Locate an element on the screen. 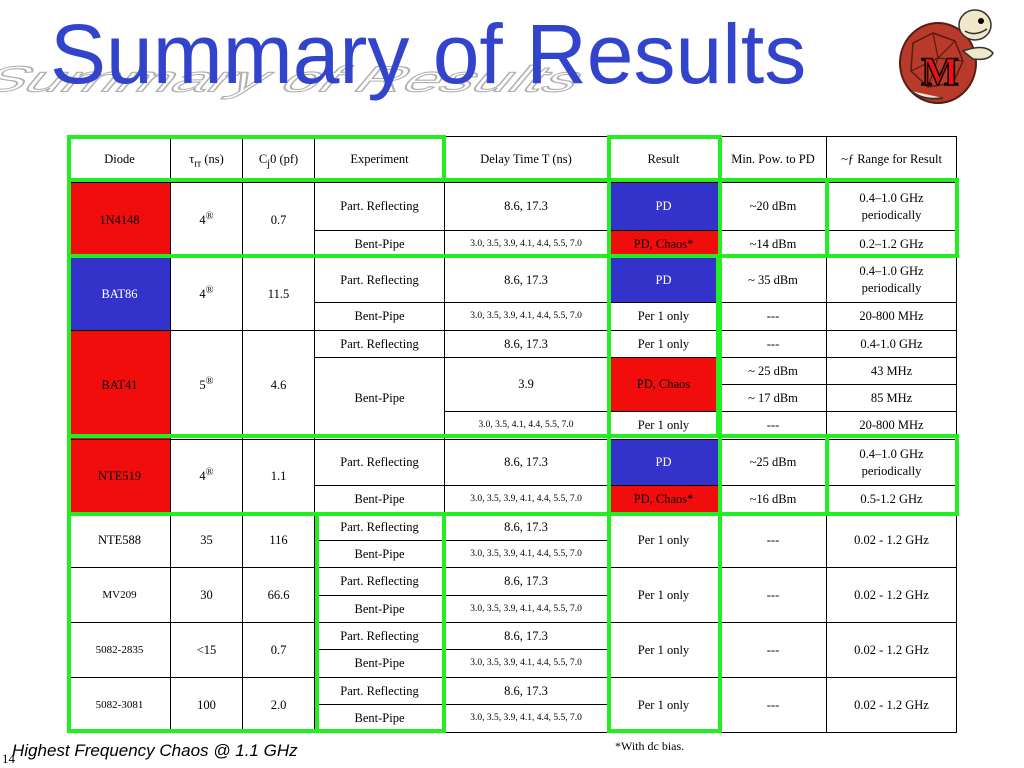  cj-value: 11.5 is located at coordinates (278, 294).